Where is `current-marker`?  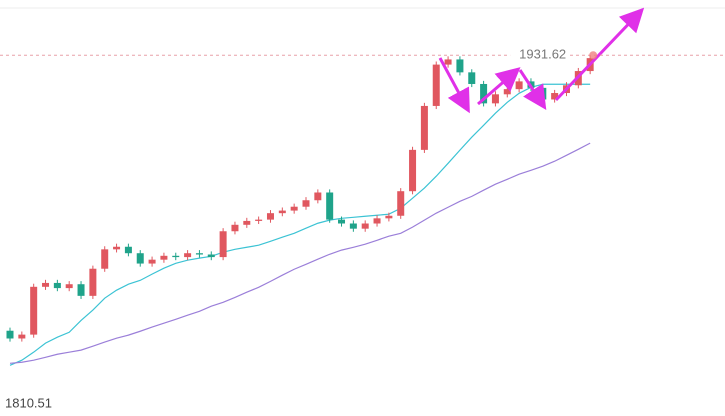
current-marker is located at coordinates (593, 55).